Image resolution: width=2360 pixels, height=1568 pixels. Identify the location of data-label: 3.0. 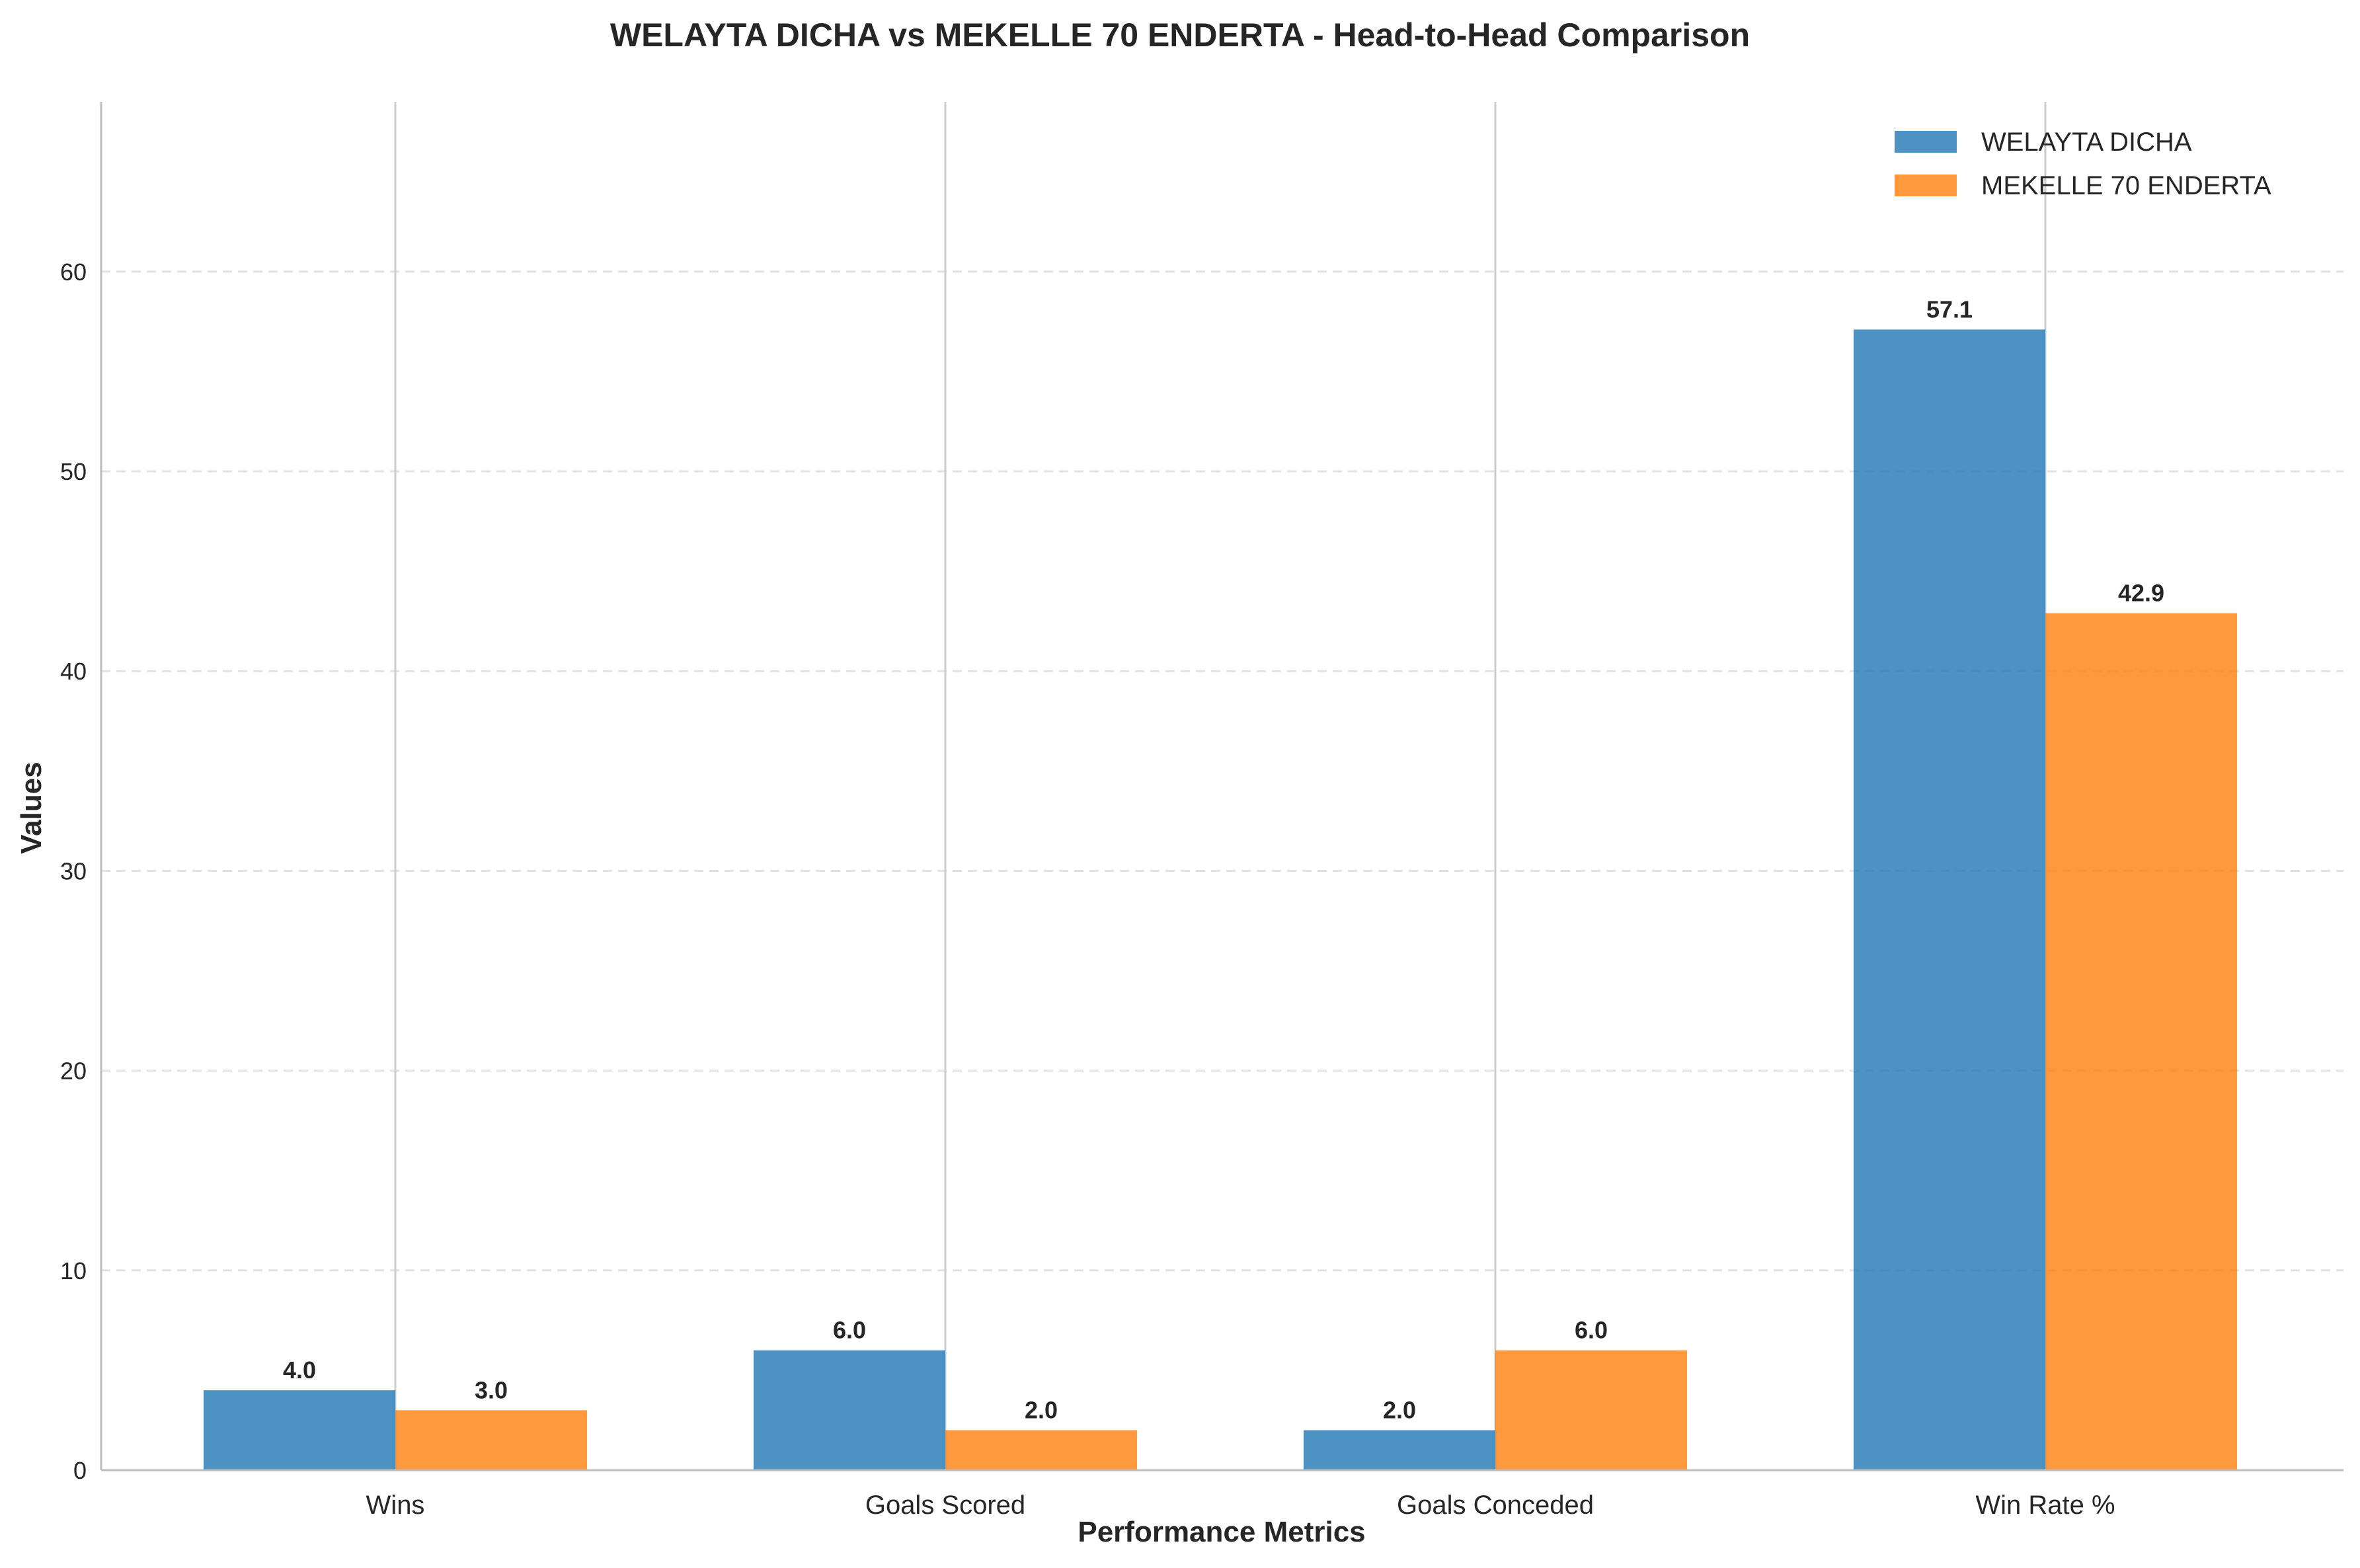
(491, 1389).